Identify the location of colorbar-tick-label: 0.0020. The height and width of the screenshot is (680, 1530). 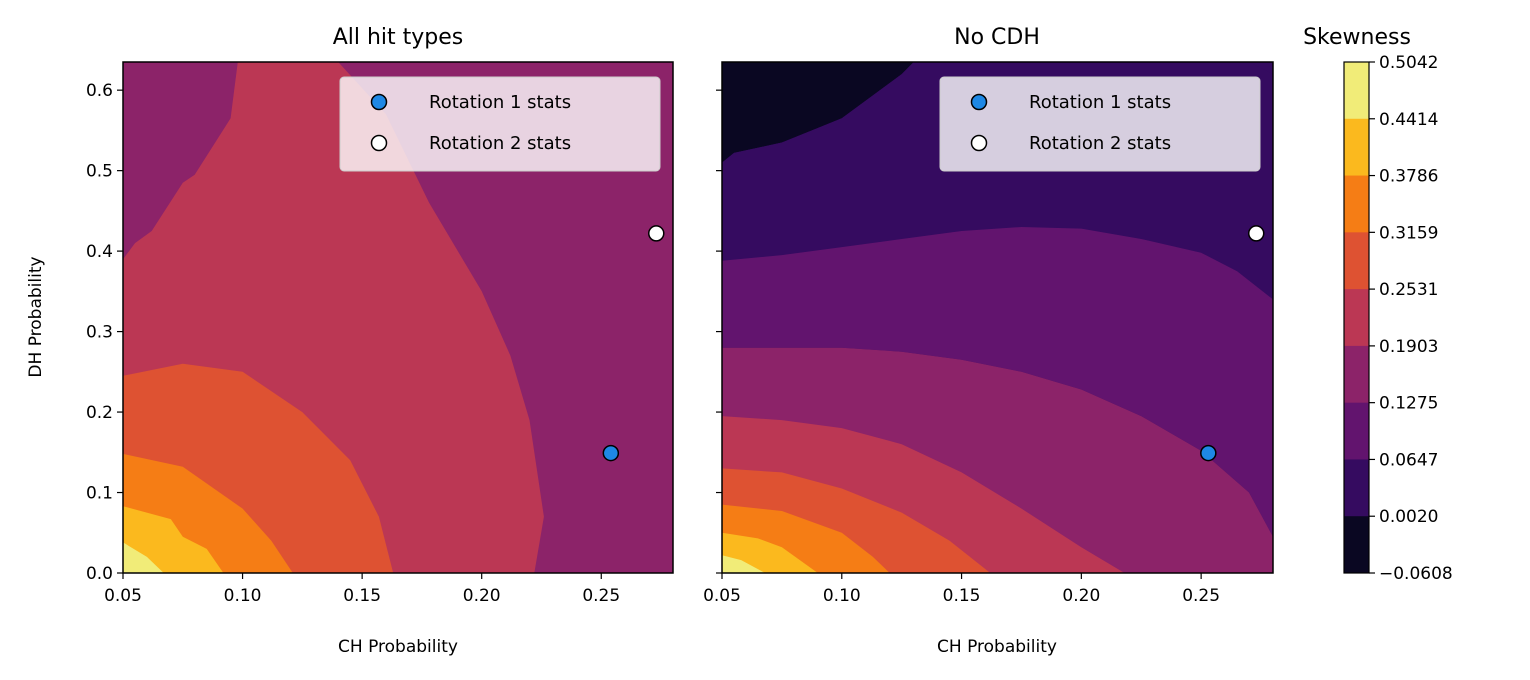
(1408, 517).